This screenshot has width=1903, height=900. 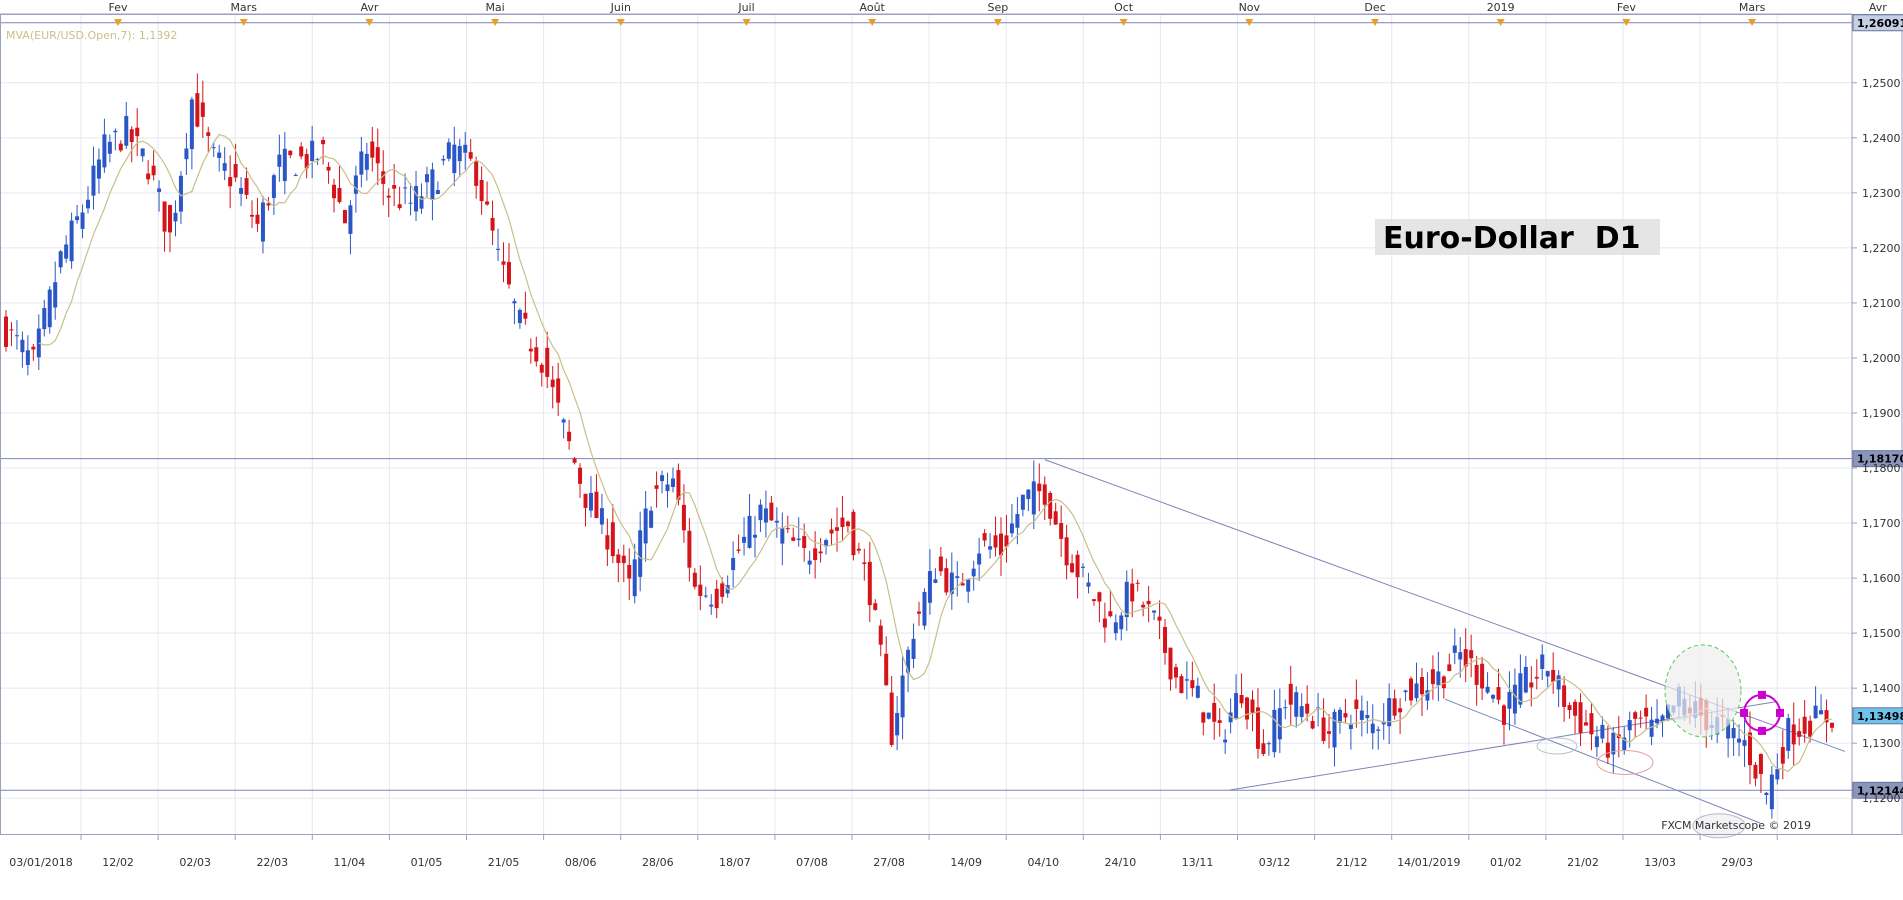 What do you see at coordinates (889, 862) in the screenshot?
I see `date-tick-label: 27/08` at bounding box center [889, 862].